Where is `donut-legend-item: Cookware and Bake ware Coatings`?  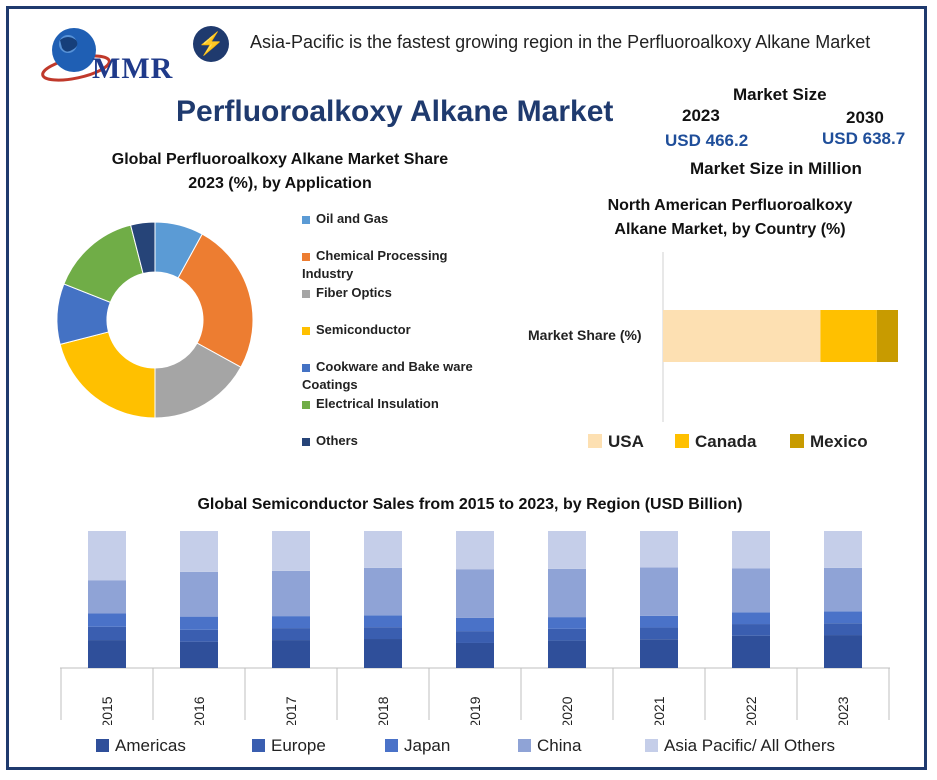 donut-legend-item: Cookware and Bake ware Coatings is located at coordinates (402, 376).